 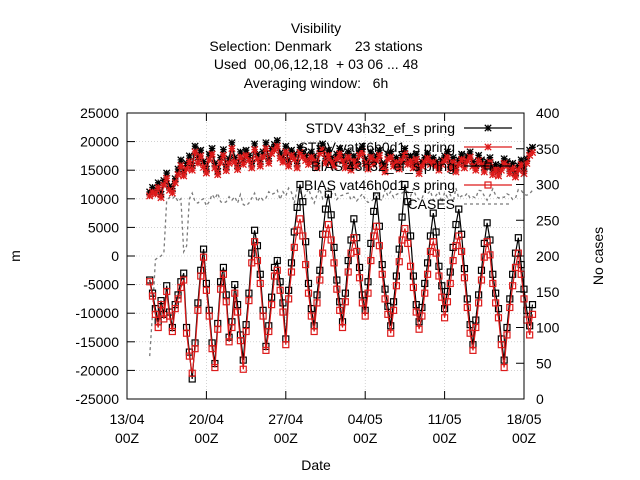 I want to click on y-tick-label: 20000, so click(x=99, y=142).